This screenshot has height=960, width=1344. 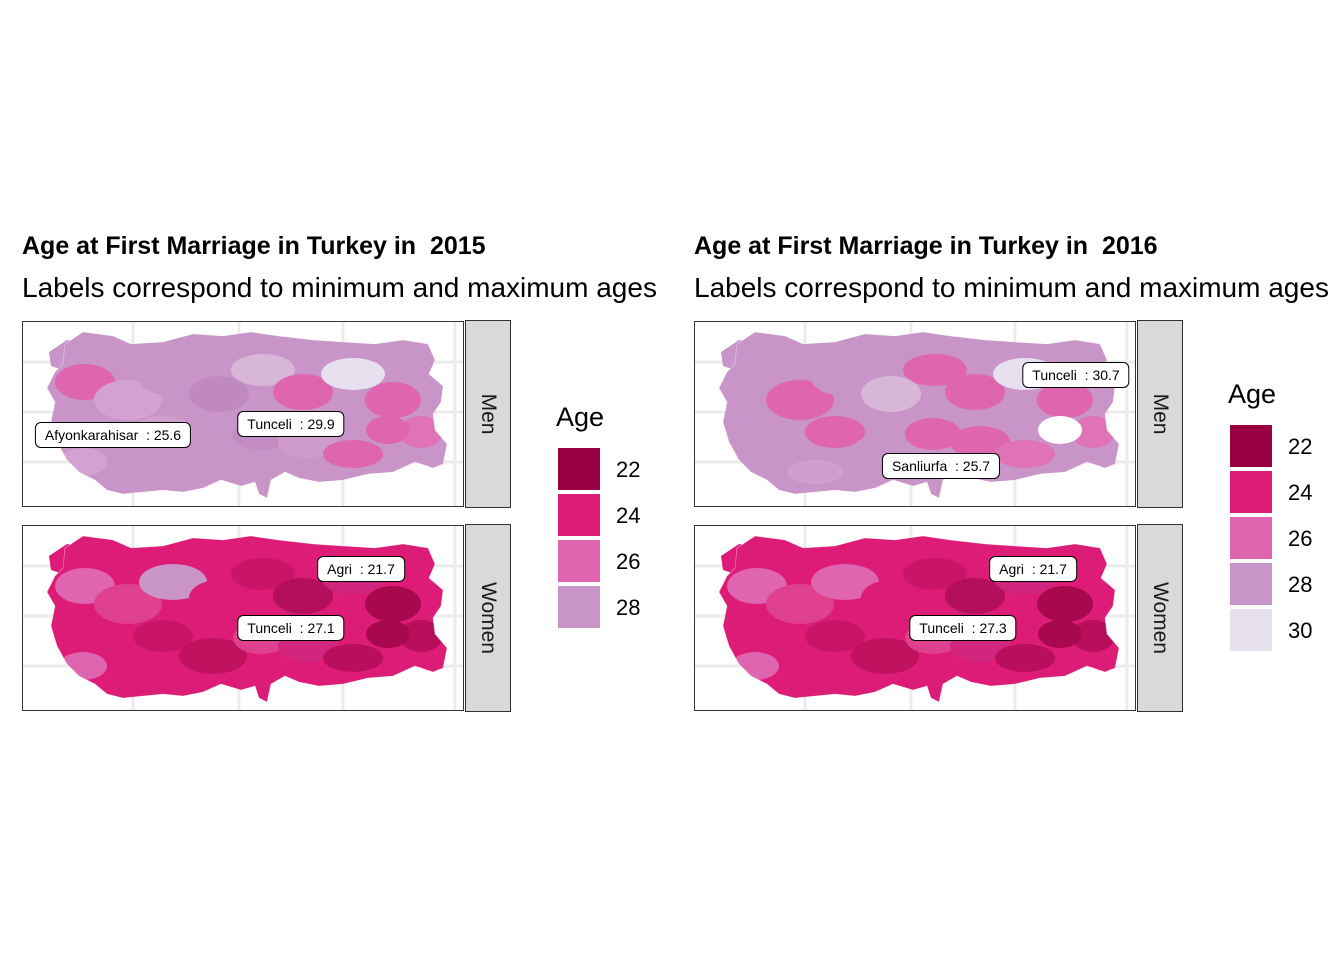 I want to click on map-label-max: Tunceli : 30.7, so click(x=1076, y=375).